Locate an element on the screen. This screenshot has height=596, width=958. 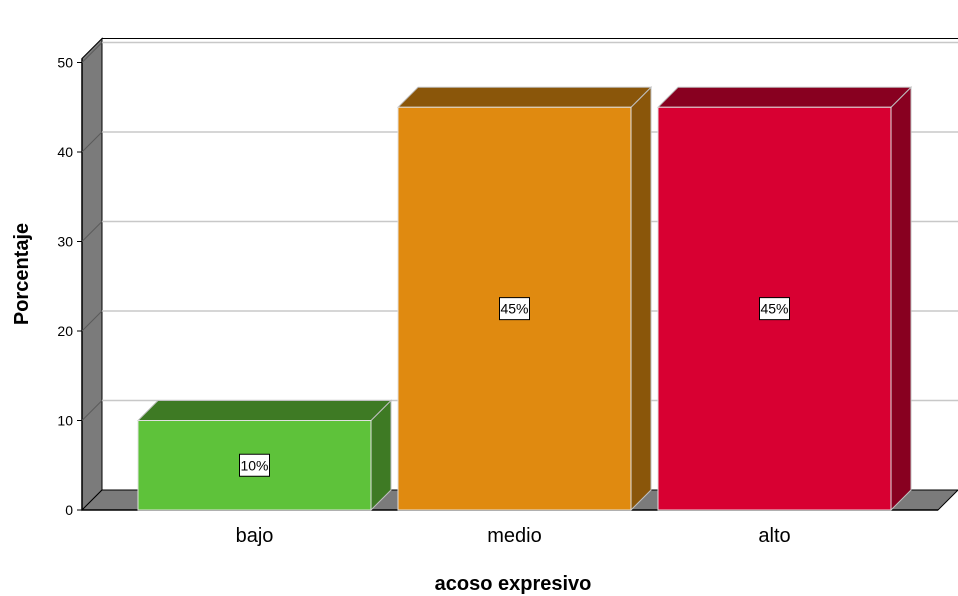
bar-bajo: 10% is located at coordinates (264, 455).